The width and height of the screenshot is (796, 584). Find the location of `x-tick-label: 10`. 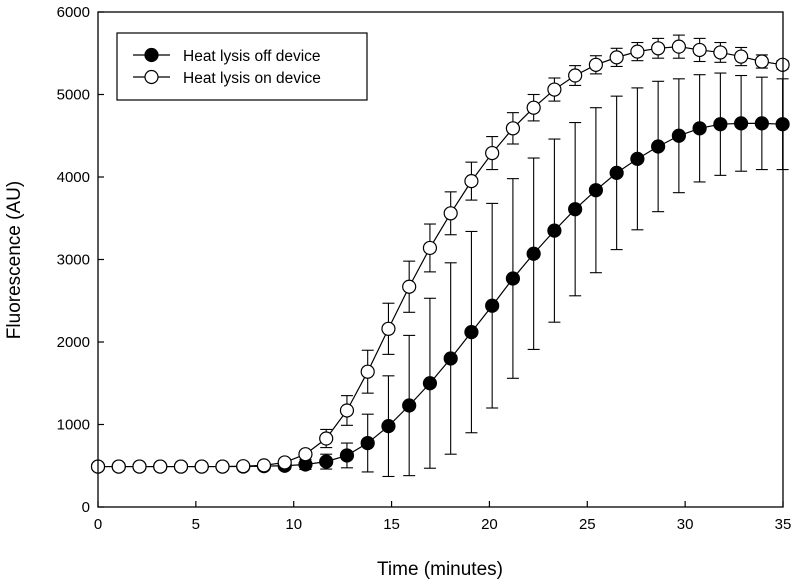

x-tick-label: 10 is located at coordinates (293, 524).